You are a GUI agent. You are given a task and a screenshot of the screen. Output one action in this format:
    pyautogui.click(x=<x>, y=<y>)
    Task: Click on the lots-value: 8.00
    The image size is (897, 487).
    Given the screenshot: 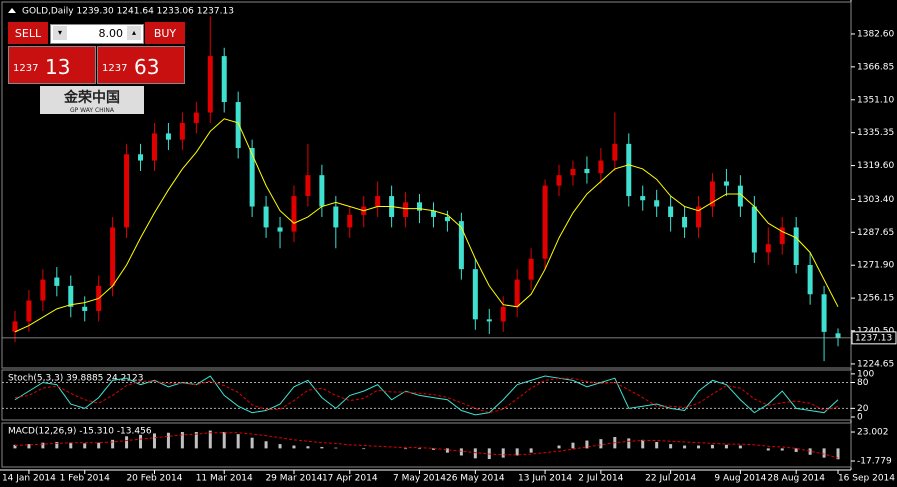 What is the action you would take?
    pyautogui.click(x=111, y=33)
    